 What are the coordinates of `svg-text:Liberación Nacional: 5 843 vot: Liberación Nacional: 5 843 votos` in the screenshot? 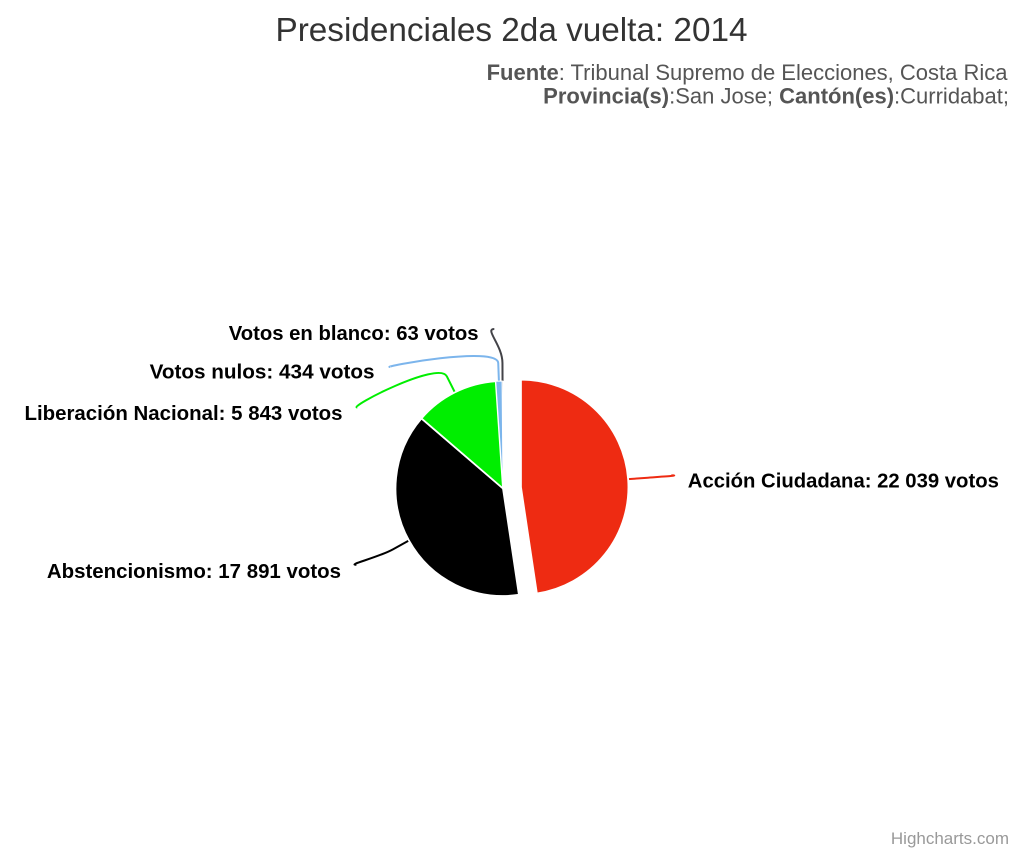 It's located at (183, 413).